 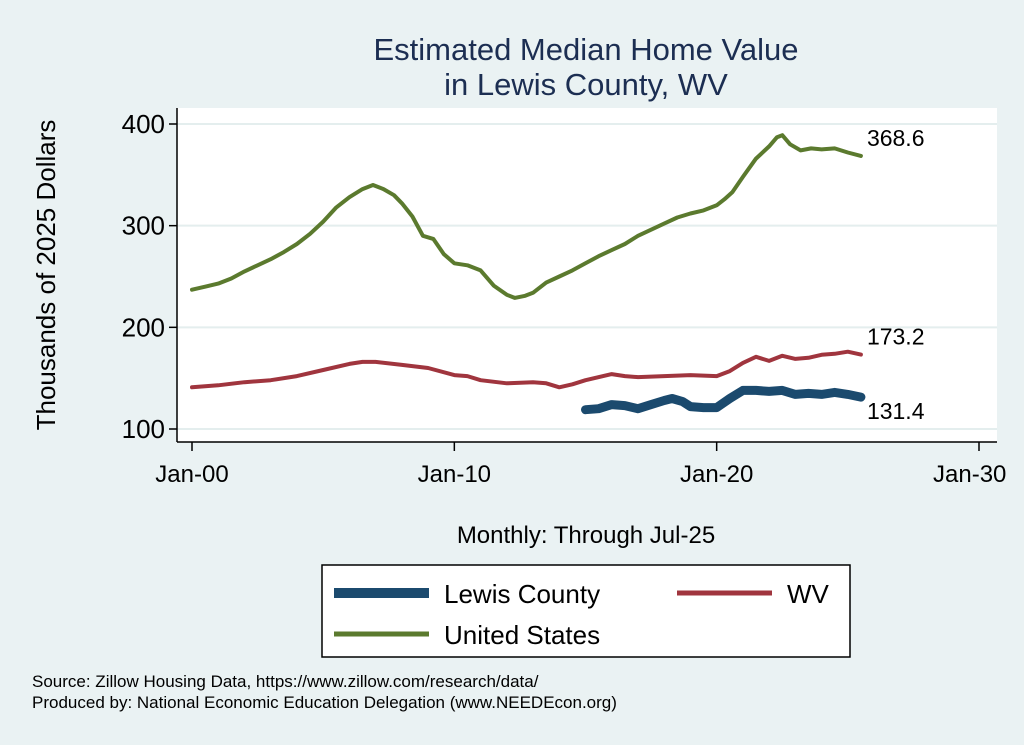 I want to click on chart-title-line-1: Estimated Median Home Value, so click(x=585, y=49).